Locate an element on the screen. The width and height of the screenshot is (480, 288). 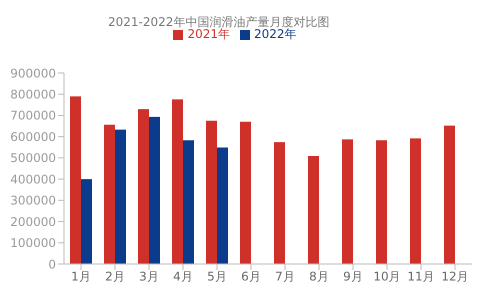
y-tick-label: 700000 is located at coordinates (33, 115).